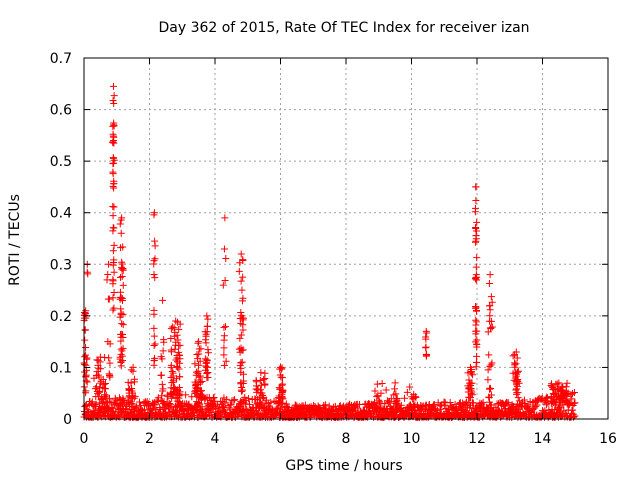 This screenshot has height=480, width=640. What do you see at coordinates (543, 439) in the screenshot?
I see `x-tick-label: 14` at bounding box center [543, 439].